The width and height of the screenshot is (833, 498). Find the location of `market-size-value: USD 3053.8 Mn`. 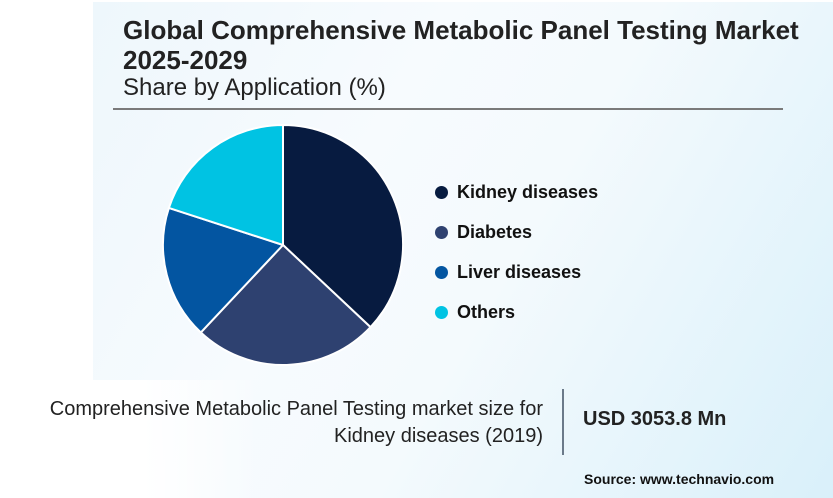

market-size-value: USD 3053.8 Mn is located at coordinates (655, 419).